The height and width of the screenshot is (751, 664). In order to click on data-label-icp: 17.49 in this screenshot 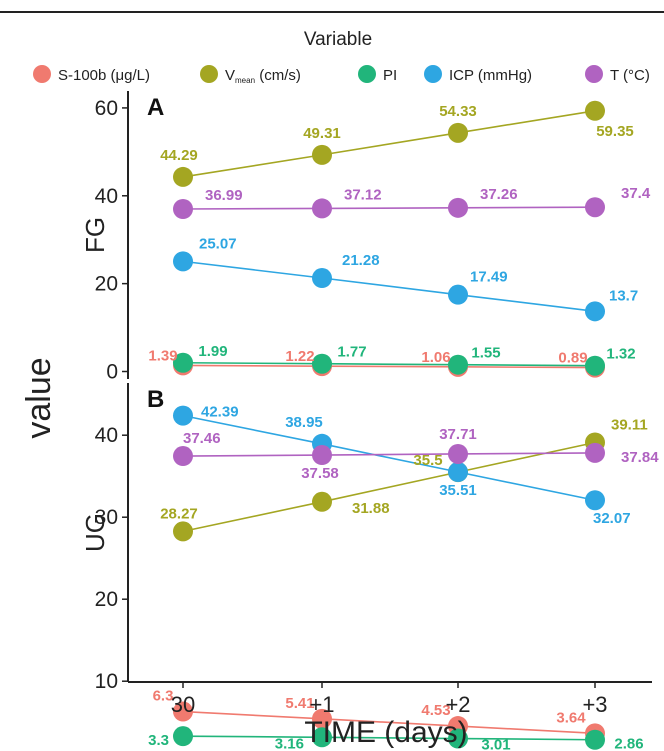, I will do `click(489, 277)`.